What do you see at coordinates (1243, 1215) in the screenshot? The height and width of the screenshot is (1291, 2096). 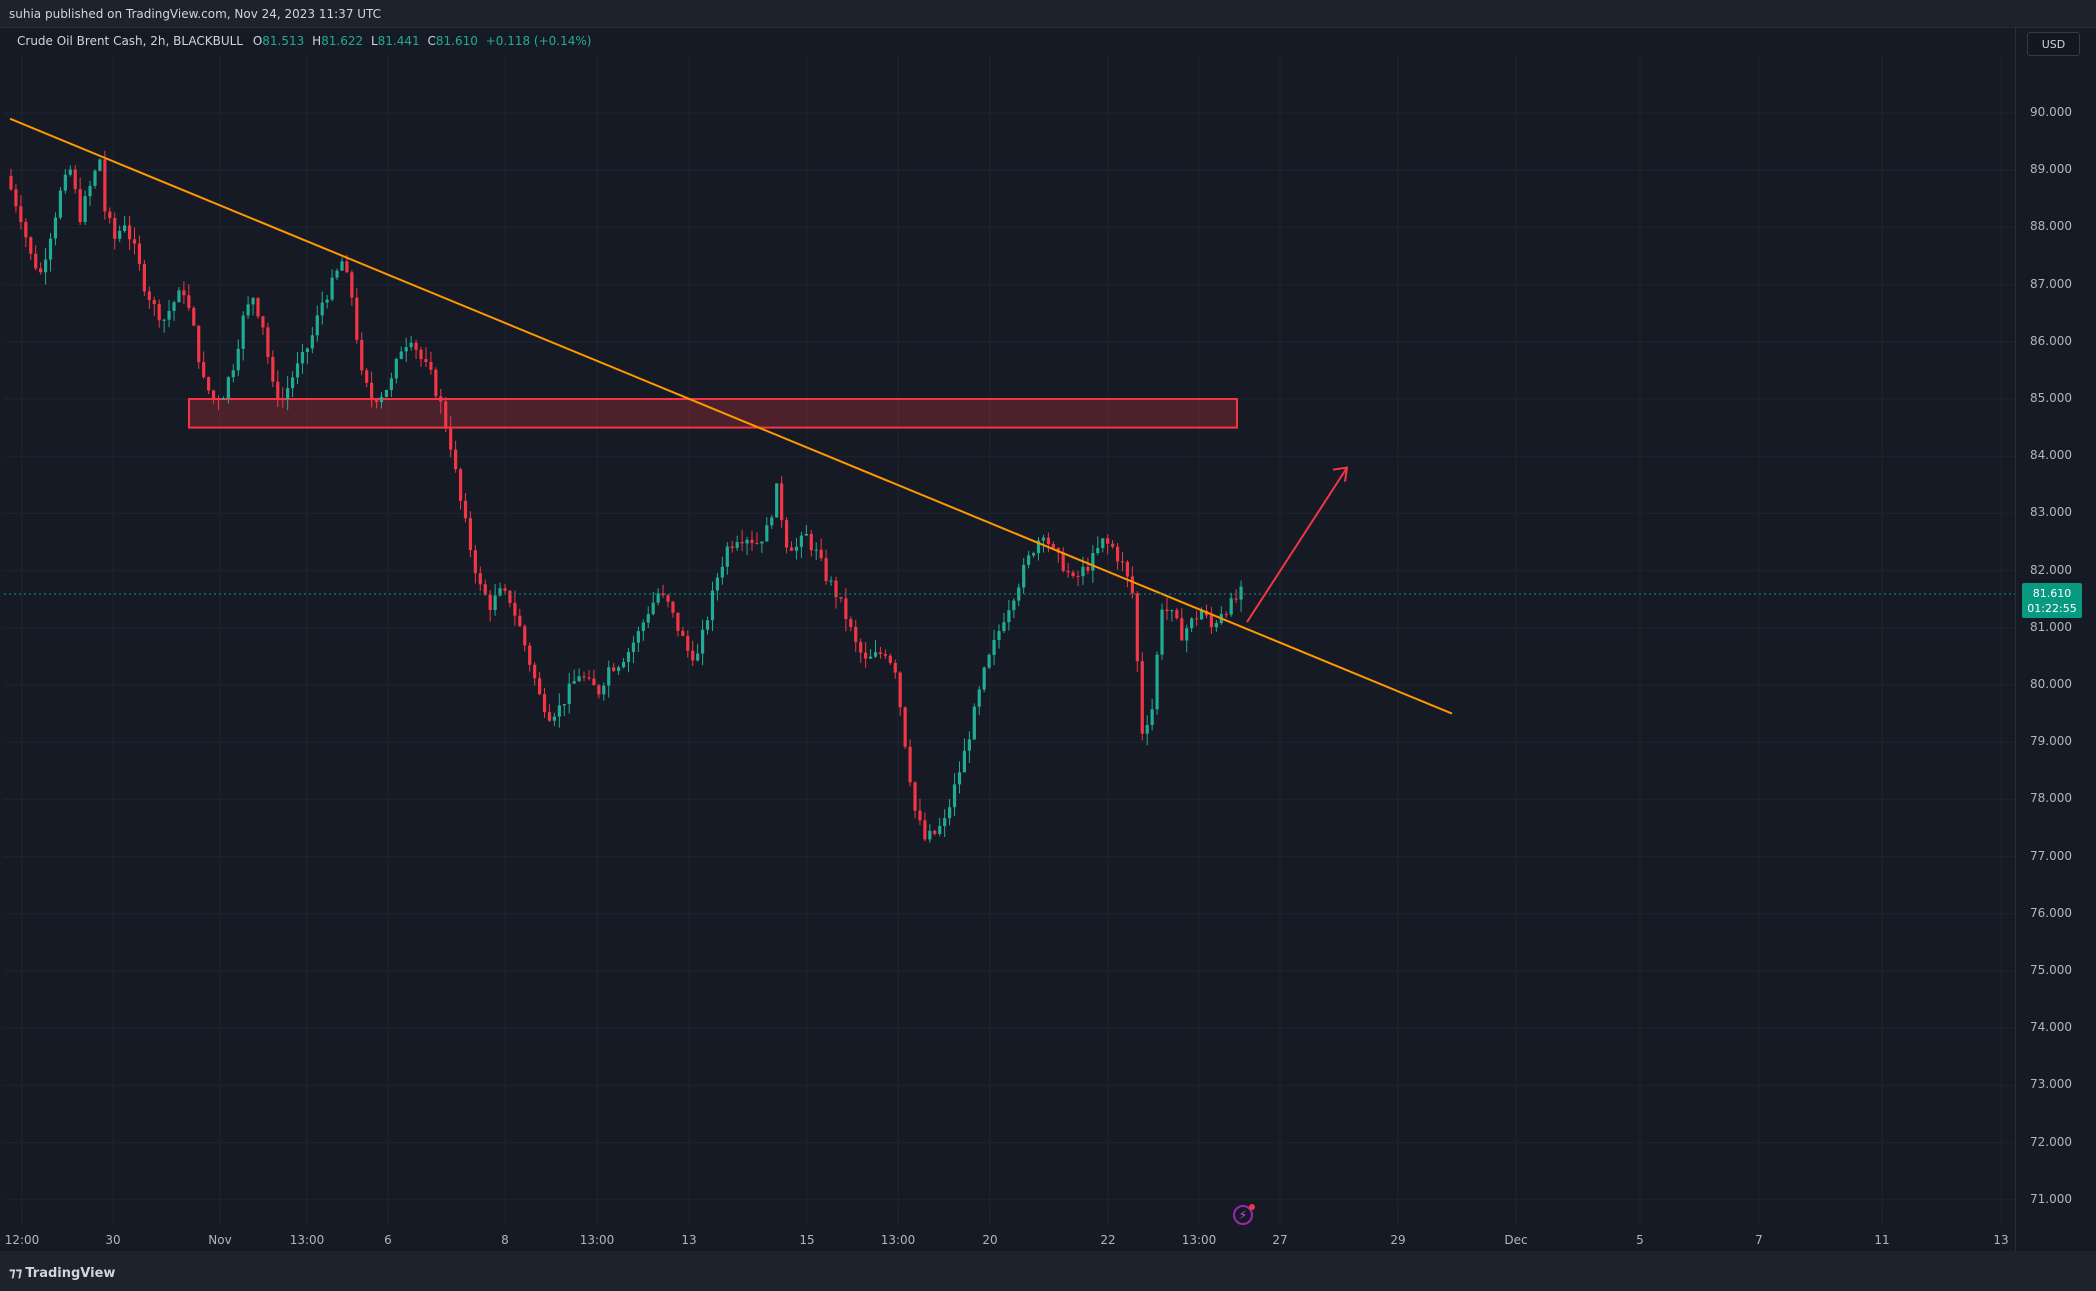 I see `lightning-icon: ⚡` at bounding box center [1243, 1215].